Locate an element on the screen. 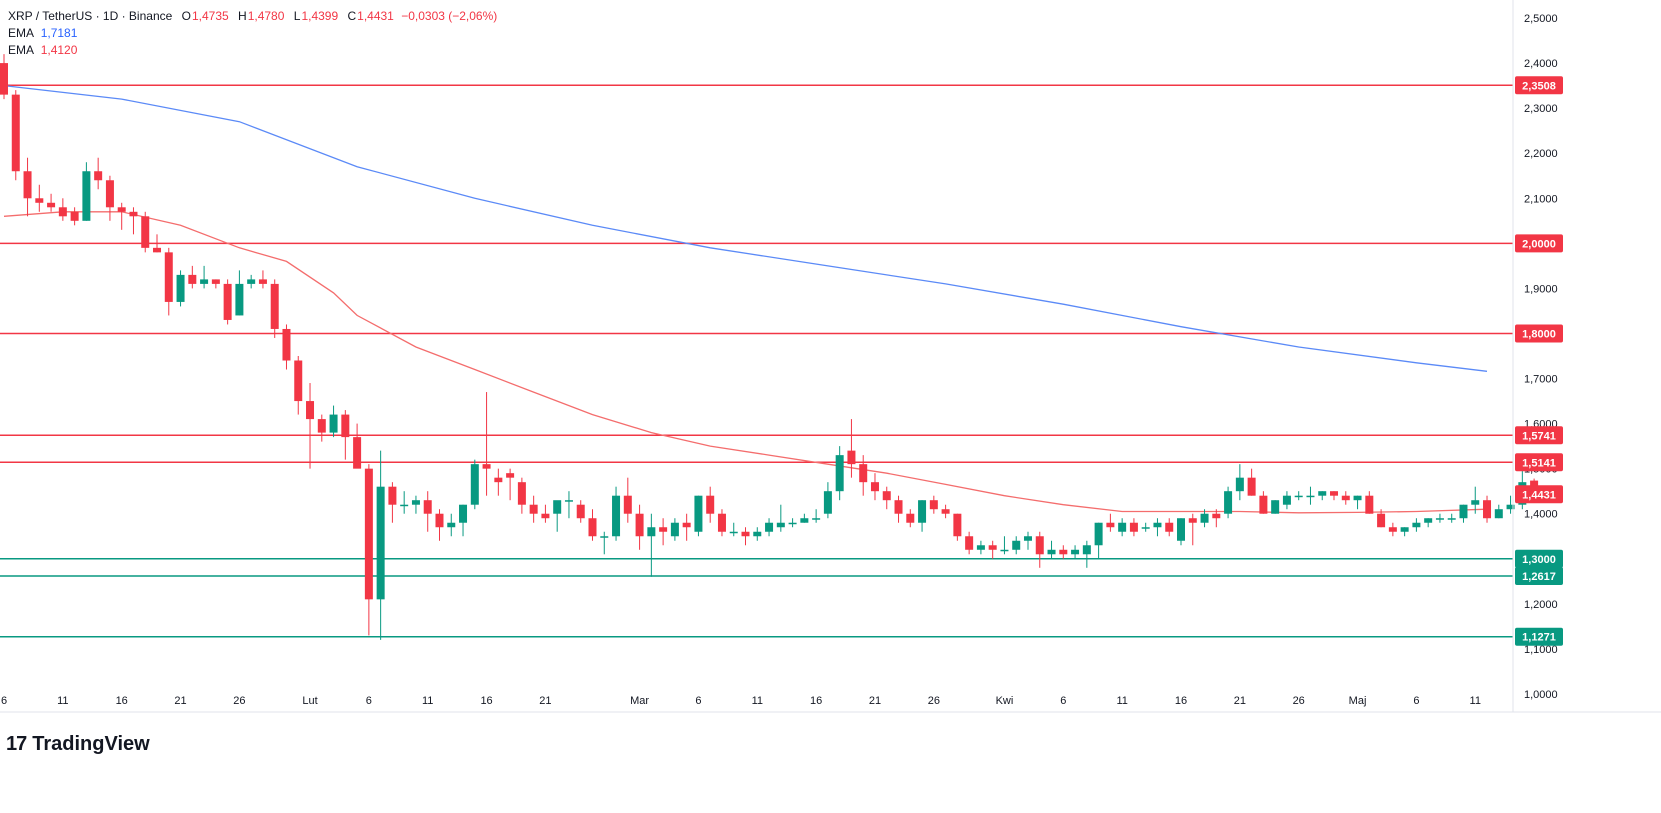 The width and height of the screenshot is (1661, 813). symbol-title: XRP / TetherUS · 1D · Binance is located at coordinates (90, 16).